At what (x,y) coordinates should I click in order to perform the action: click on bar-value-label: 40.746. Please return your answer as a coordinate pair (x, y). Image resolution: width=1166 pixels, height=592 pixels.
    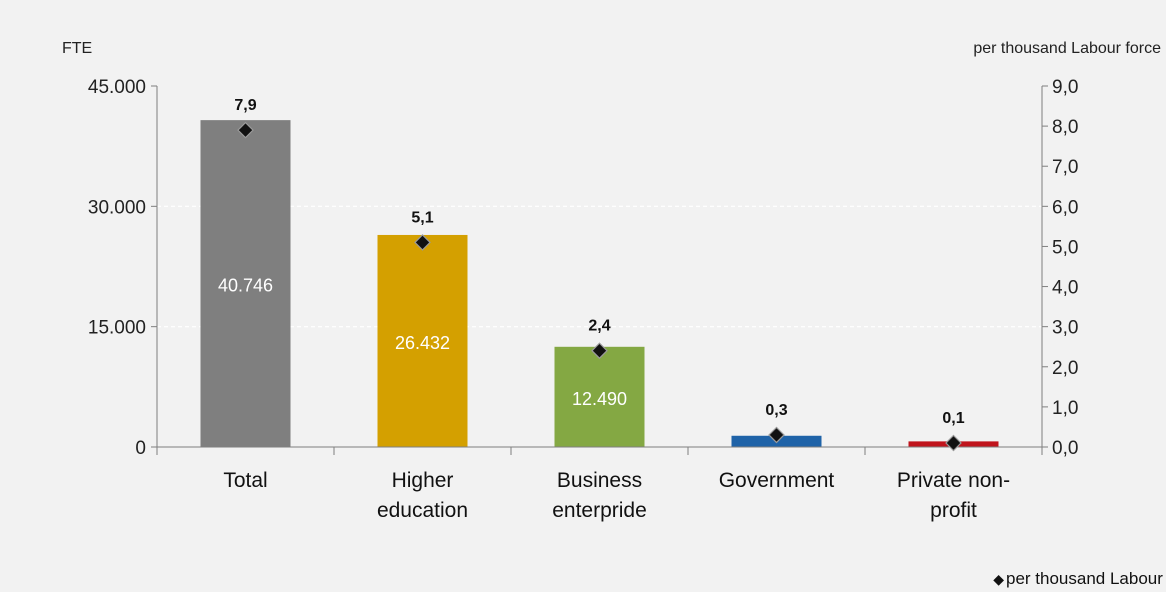
    Looking at the image, I should click on (245, 286).